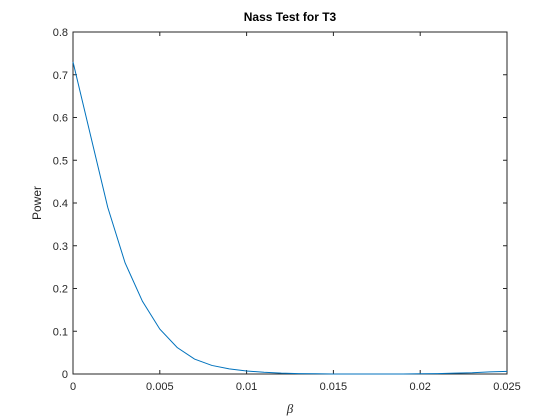 This screenshot has height=420, width=560. I want to click on x-tick-label: 0, so click(73, 387).